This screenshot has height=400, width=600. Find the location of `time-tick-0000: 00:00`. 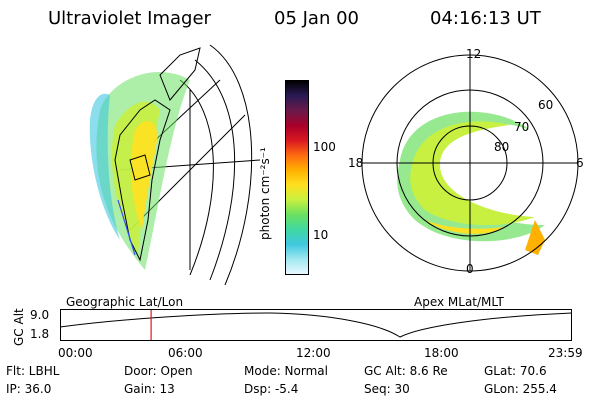

time-tick-0000: 00:00 is located at coordinates (75, 353).